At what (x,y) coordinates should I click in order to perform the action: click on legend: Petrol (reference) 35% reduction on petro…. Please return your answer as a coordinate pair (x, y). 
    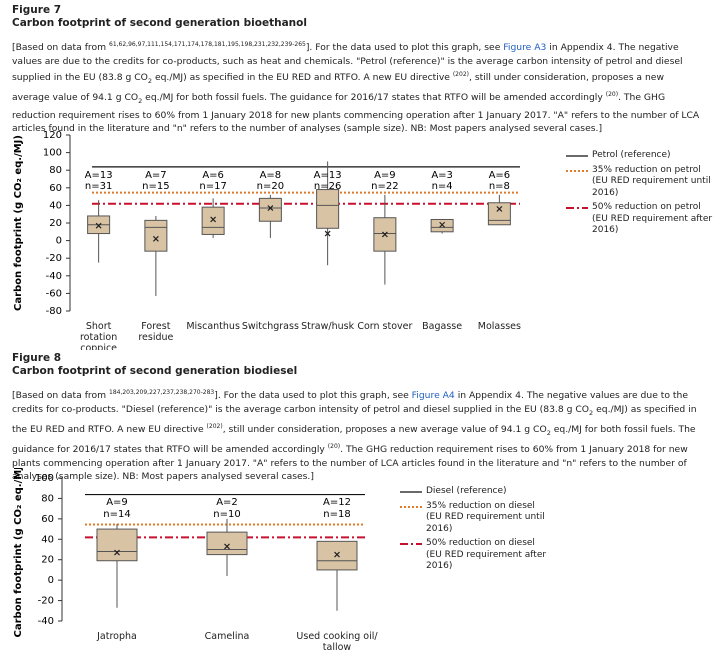
    Looking at the image, I should click on (639, 195).